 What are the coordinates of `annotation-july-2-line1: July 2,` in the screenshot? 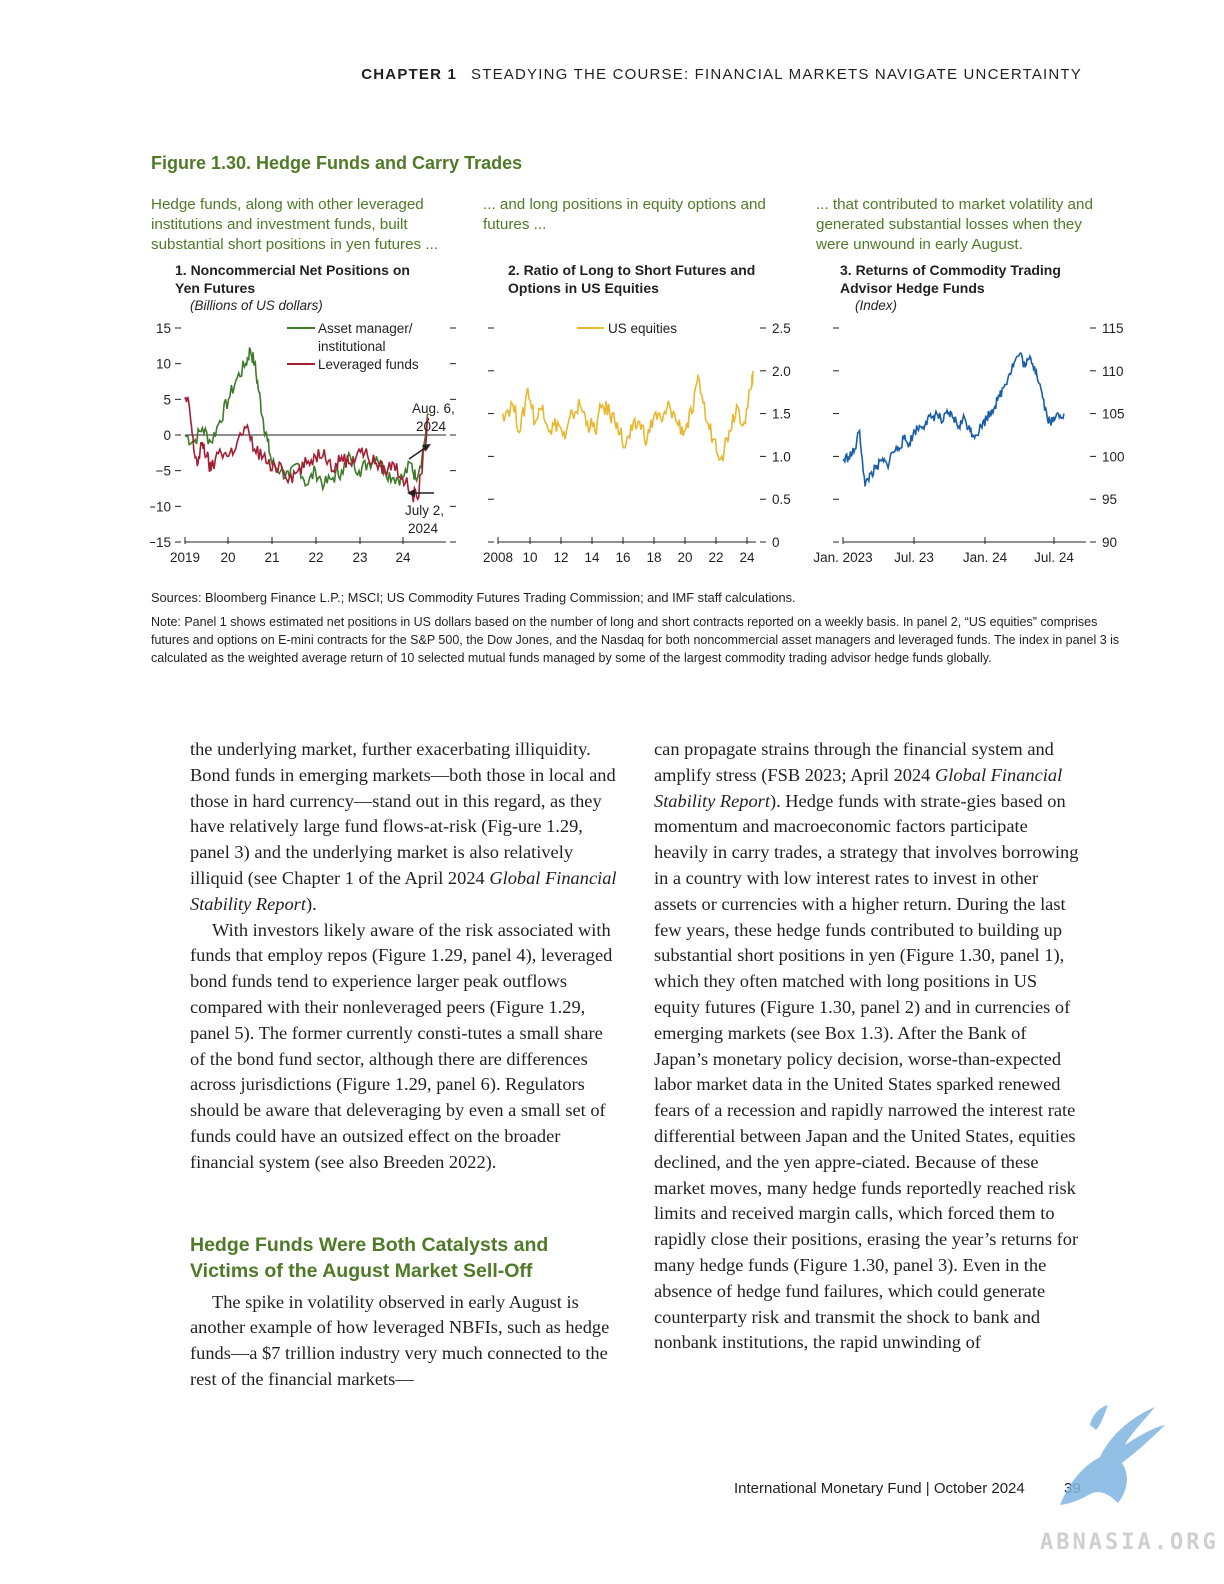 It's located at (424, 510).